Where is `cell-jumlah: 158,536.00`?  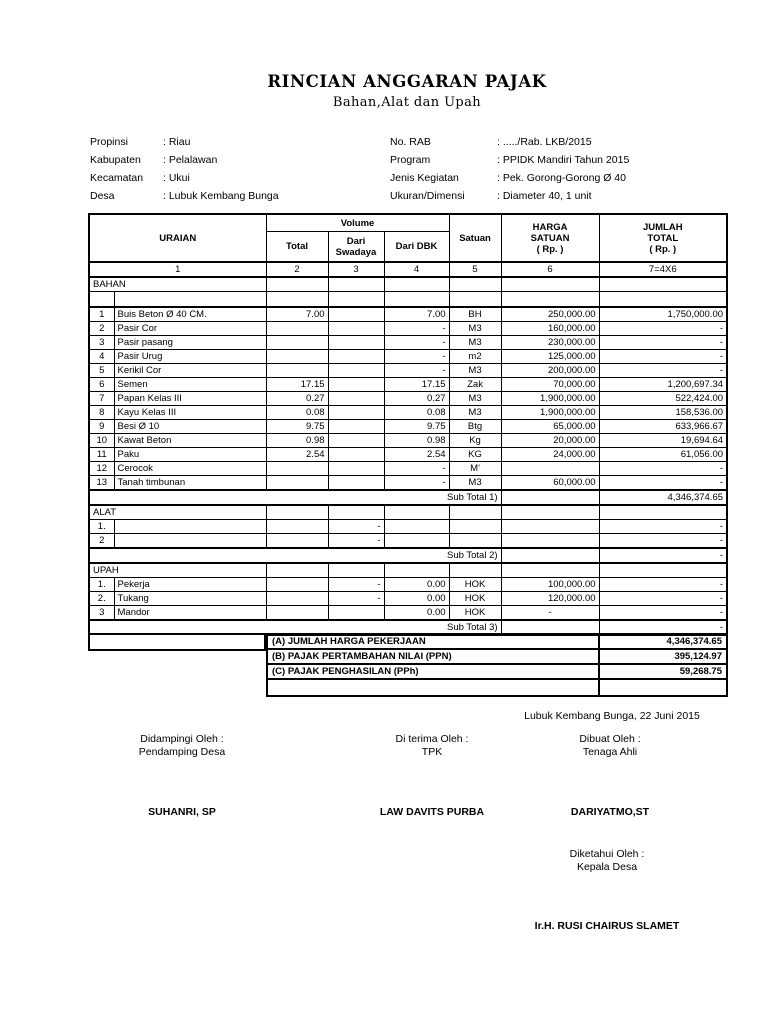
cell-jumlah: 158,536.00 is located at coordinates (663, 412).